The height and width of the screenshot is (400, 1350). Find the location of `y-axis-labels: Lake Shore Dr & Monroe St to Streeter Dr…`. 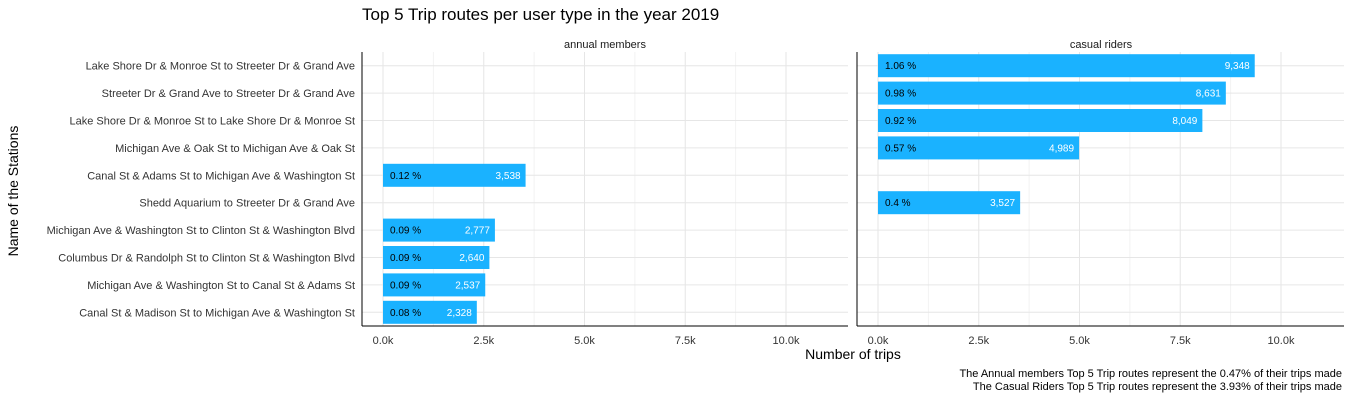

y-axis-labels: Lake Shore Dr & Monroe St to Streeter Dr… is located at coordinates (201, 190).